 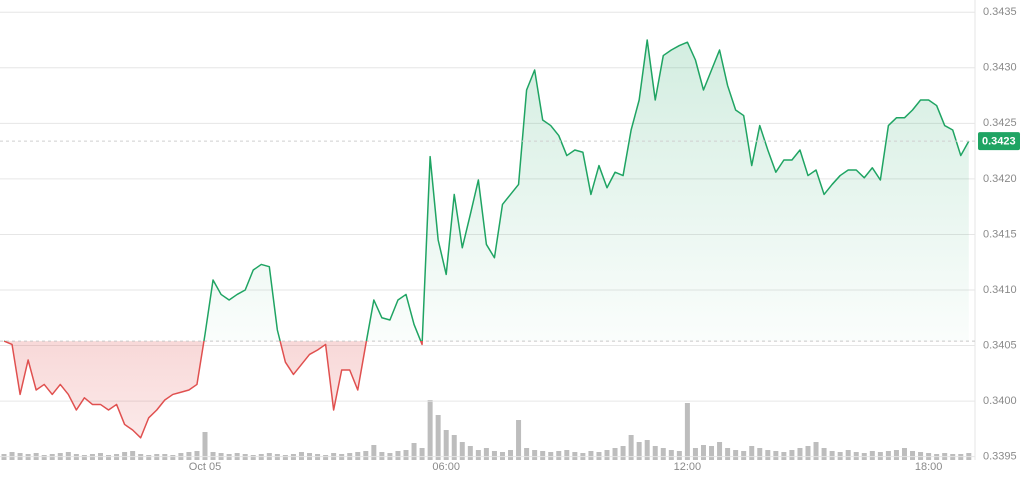 I want to click on y-tick-label: 0.3435, so click(x=1000, y=12).